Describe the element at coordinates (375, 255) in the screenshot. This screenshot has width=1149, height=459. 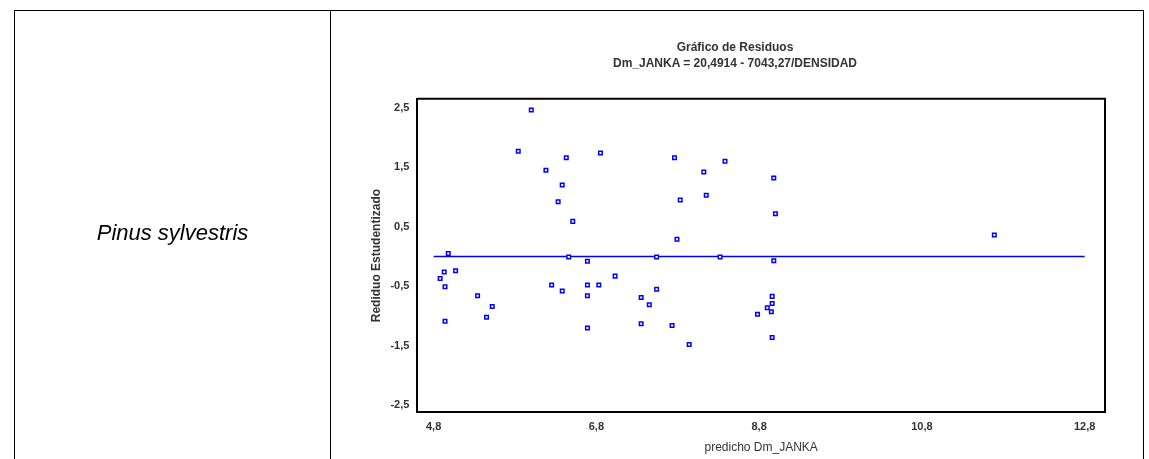
I see `y-axis-title: Rediduo Estudentizado` at that location.